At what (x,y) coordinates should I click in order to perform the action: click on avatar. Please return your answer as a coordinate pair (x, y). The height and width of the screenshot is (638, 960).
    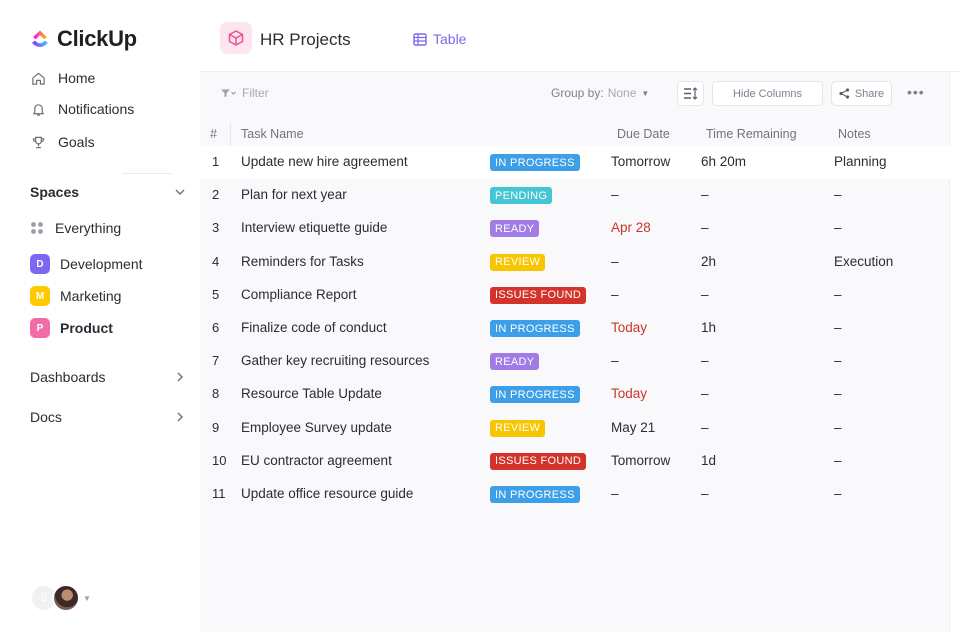
    Looking at the image, I should click on (66, 598).